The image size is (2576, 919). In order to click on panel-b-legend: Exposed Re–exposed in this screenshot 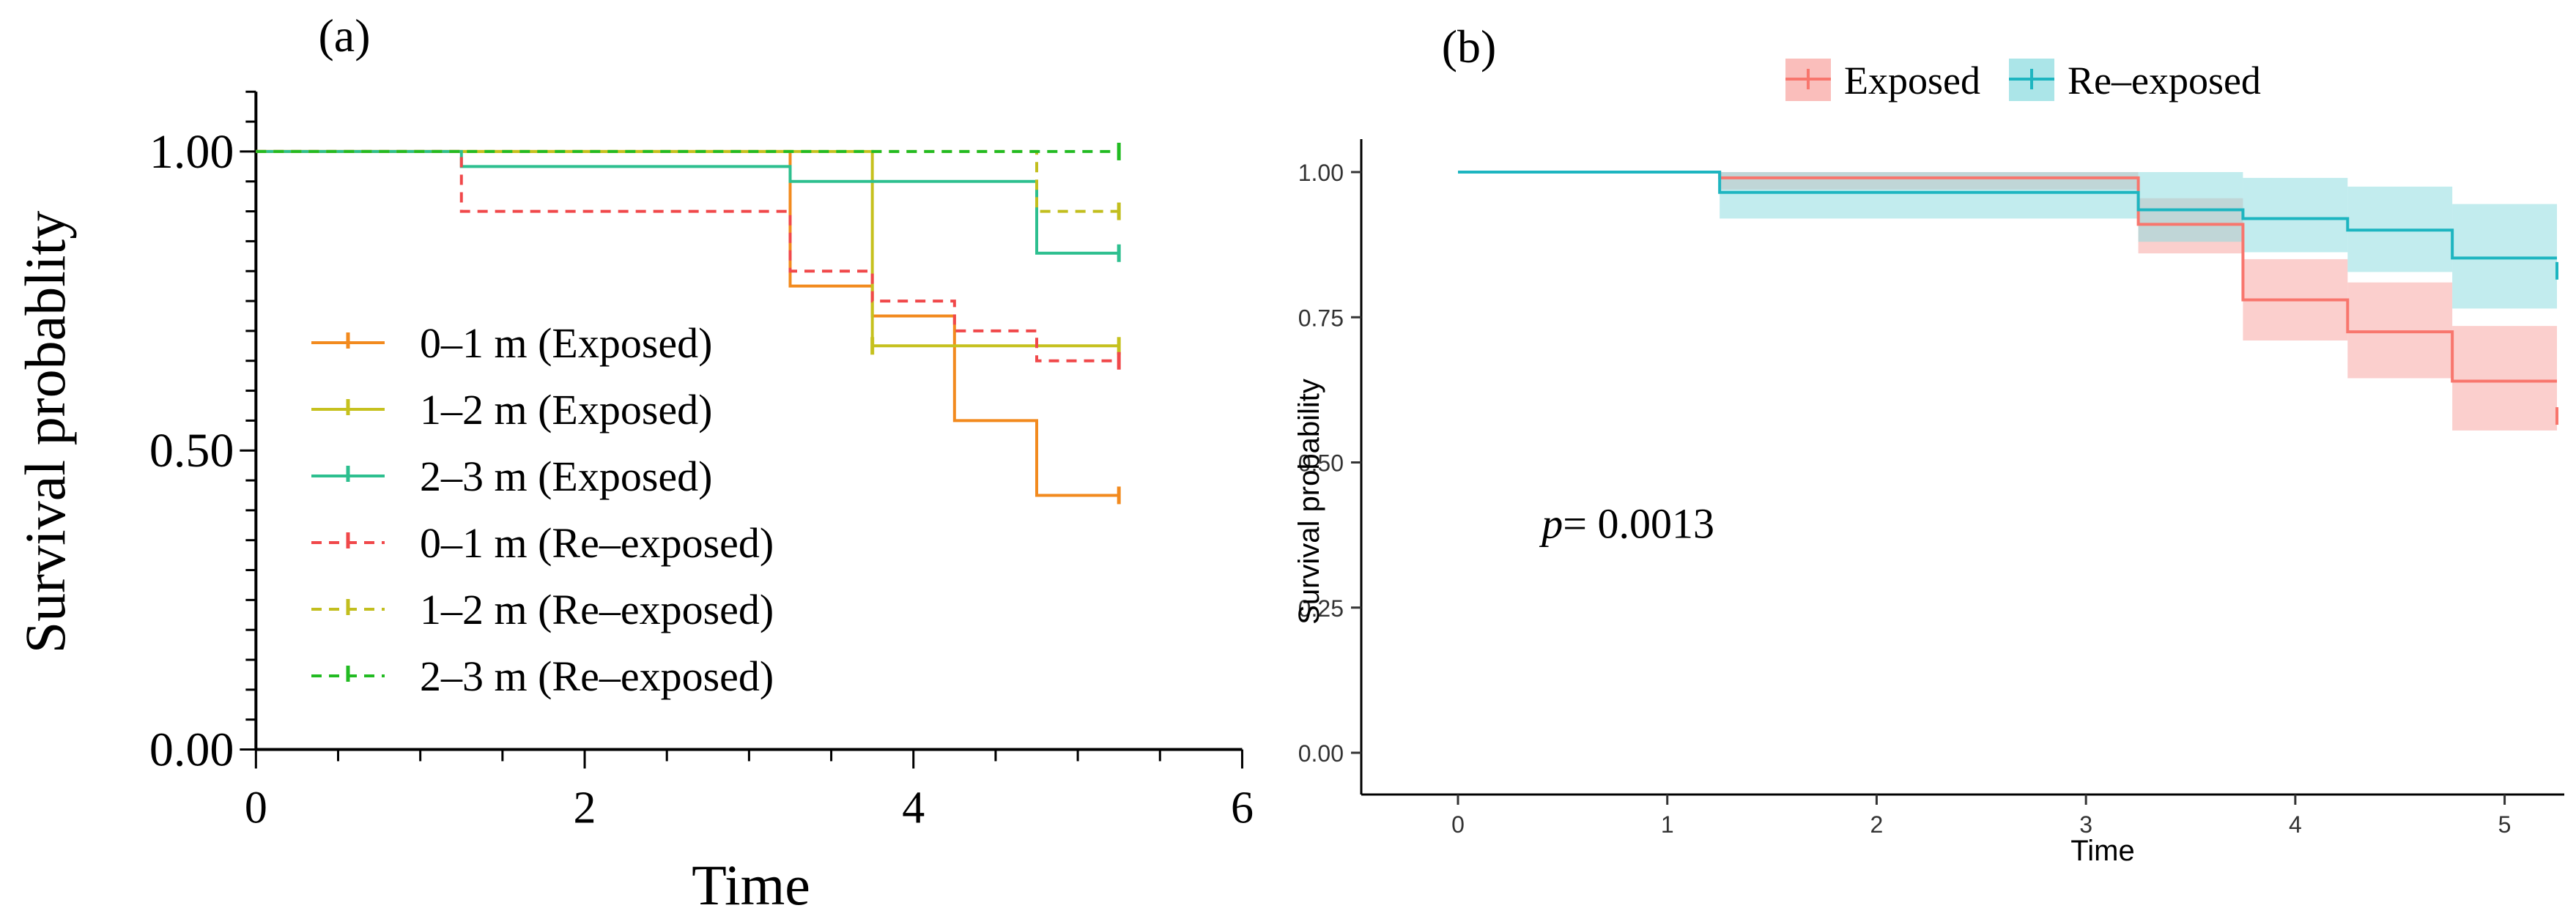, I will do `click(2023, 81)`.